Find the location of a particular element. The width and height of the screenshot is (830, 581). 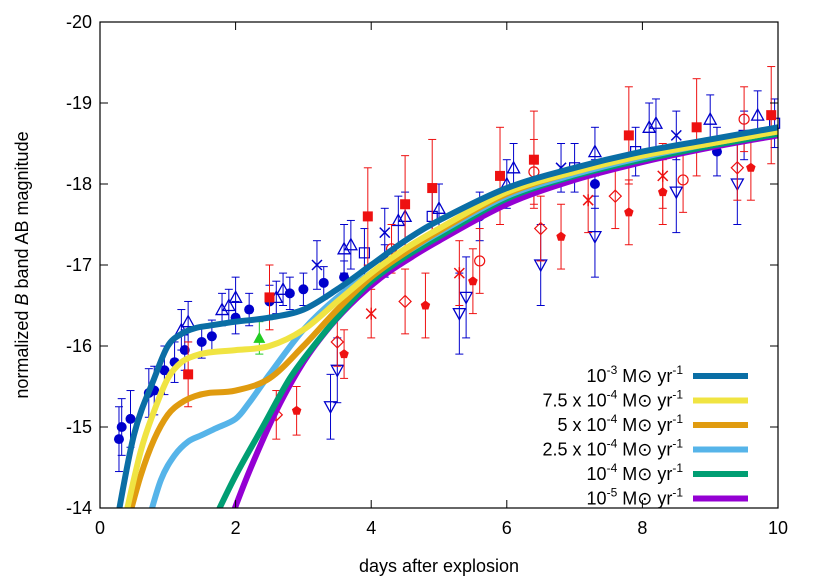

legend-label: 2.5 x 10-4 M⊙ yr-1 is located at coordinates (613, 448).